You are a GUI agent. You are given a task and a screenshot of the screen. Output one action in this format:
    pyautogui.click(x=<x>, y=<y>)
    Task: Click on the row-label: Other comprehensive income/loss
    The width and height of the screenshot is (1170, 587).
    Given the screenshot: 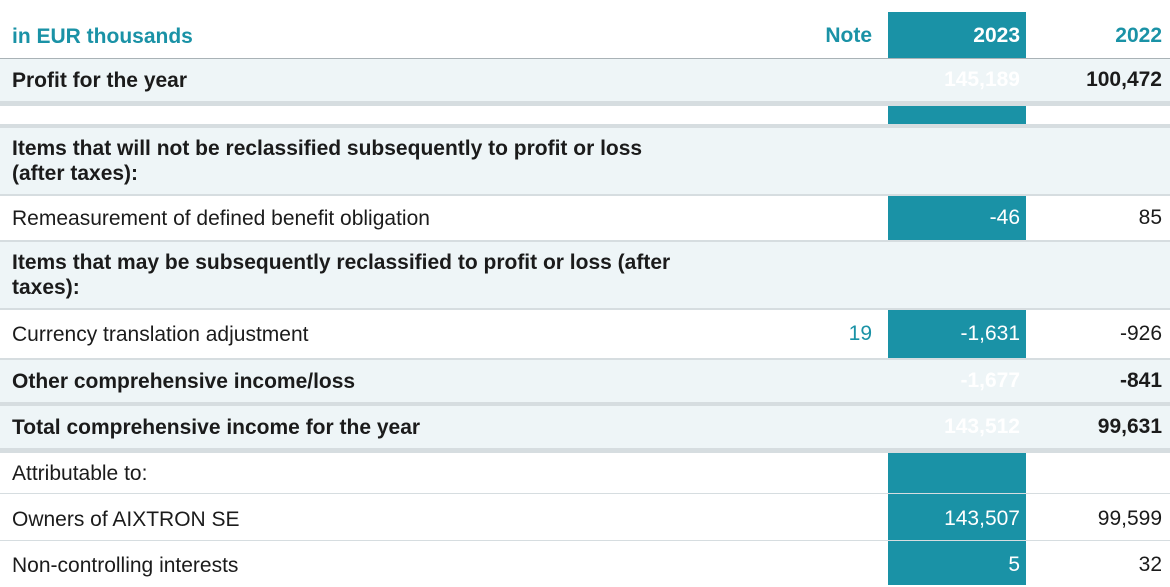 What is the action you would take?
    pyautogui.click(x=184, y=381)
    